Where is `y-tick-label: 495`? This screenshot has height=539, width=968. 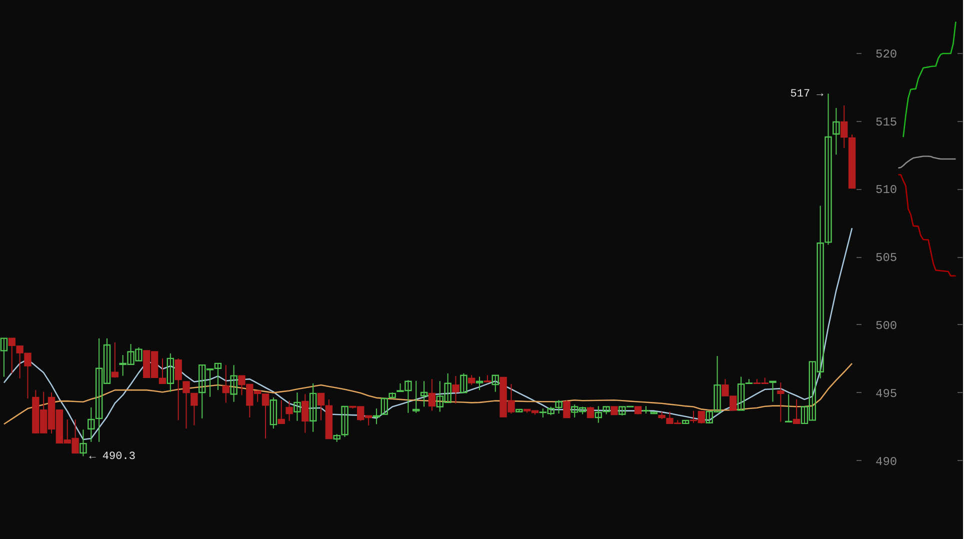
y-tick-label: 495 is located at coordinates (887, 393).